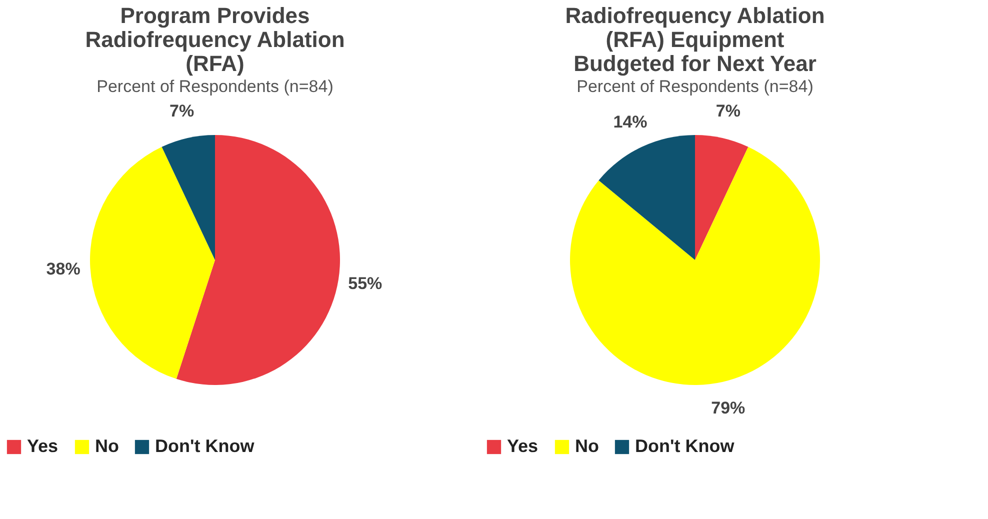  What do you see at coordinates (630, 122) in the screenshot?
I see `data-label: 14%` at bounding box center [630, 122].